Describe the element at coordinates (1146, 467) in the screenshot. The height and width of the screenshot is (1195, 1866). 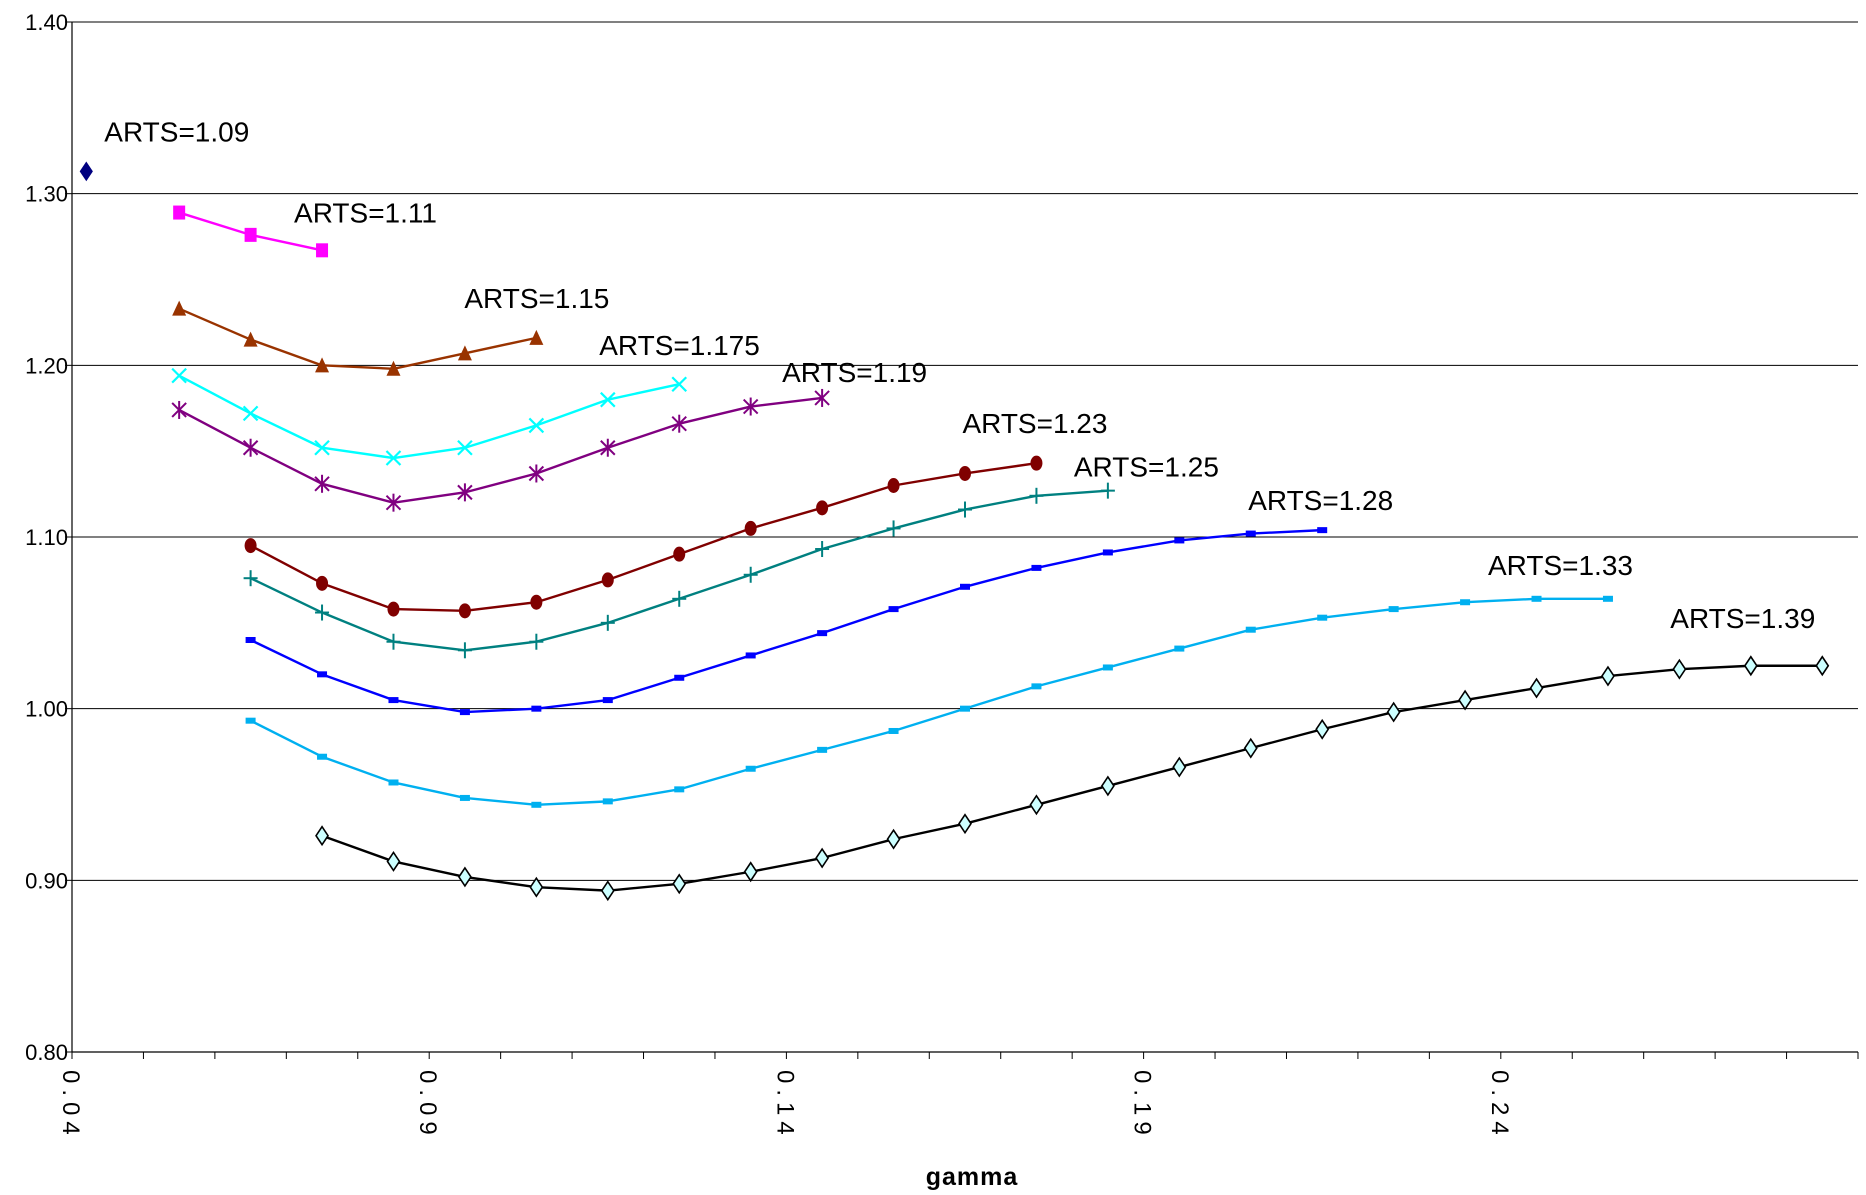
I see `series-label: ARTS=1.25` at that location.